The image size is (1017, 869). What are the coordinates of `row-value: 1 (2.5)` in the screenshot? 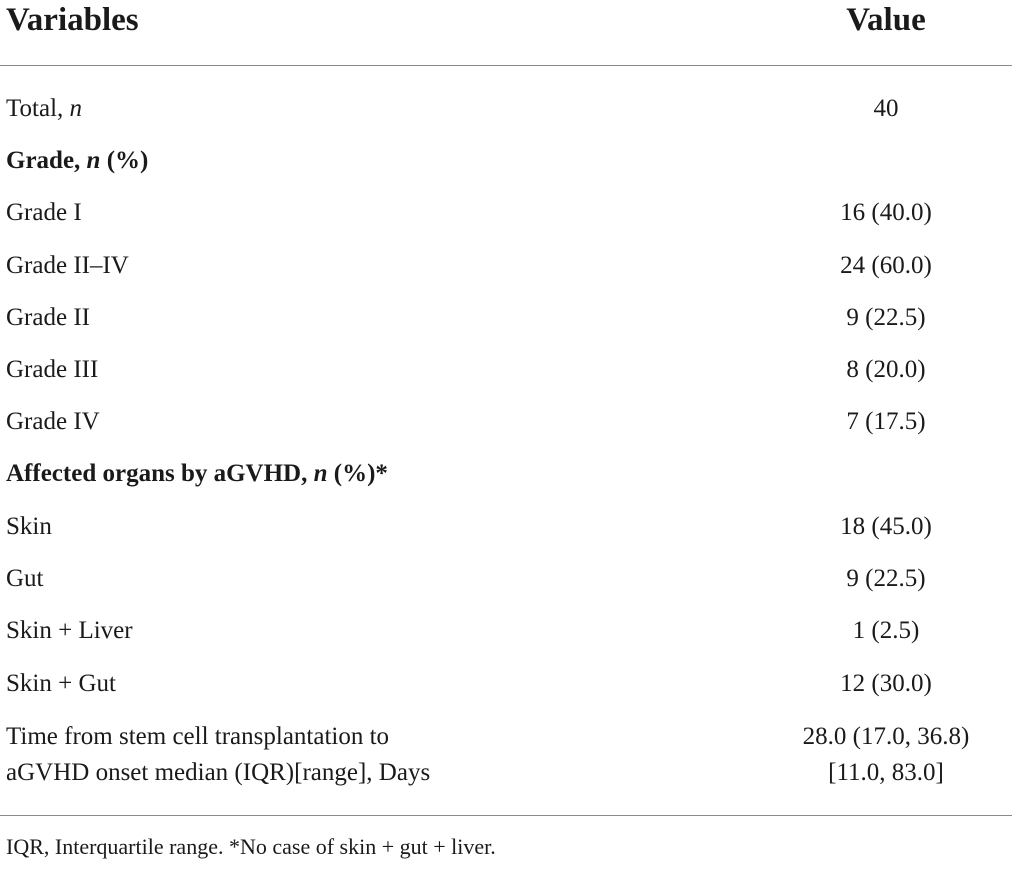 It's located at (886, 630).